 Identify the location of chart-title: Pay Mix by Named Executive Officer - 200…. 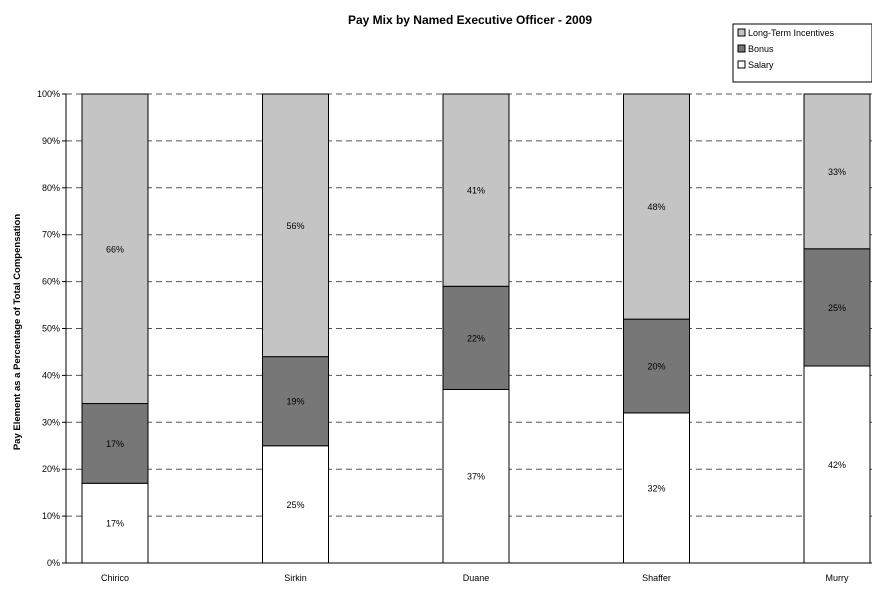
(470, 20).